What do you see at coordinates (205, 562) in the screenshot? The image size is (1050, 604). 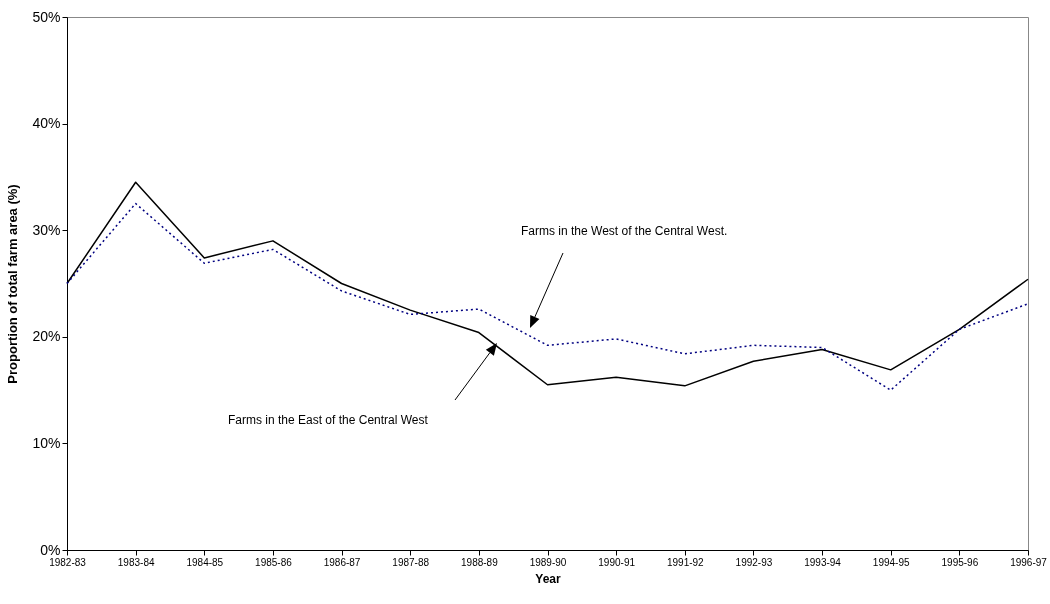 I see `x-tick-label: 1984-85` at bounding box center [205, 562].